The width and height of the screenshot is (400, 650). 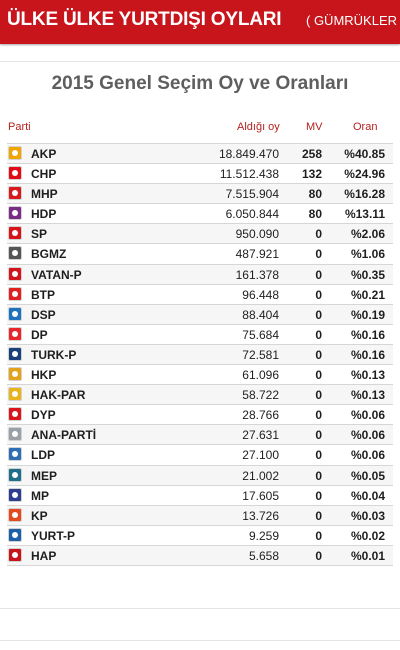 I want to click on vote-count: 7.515.904, so click(x=252, y=194).